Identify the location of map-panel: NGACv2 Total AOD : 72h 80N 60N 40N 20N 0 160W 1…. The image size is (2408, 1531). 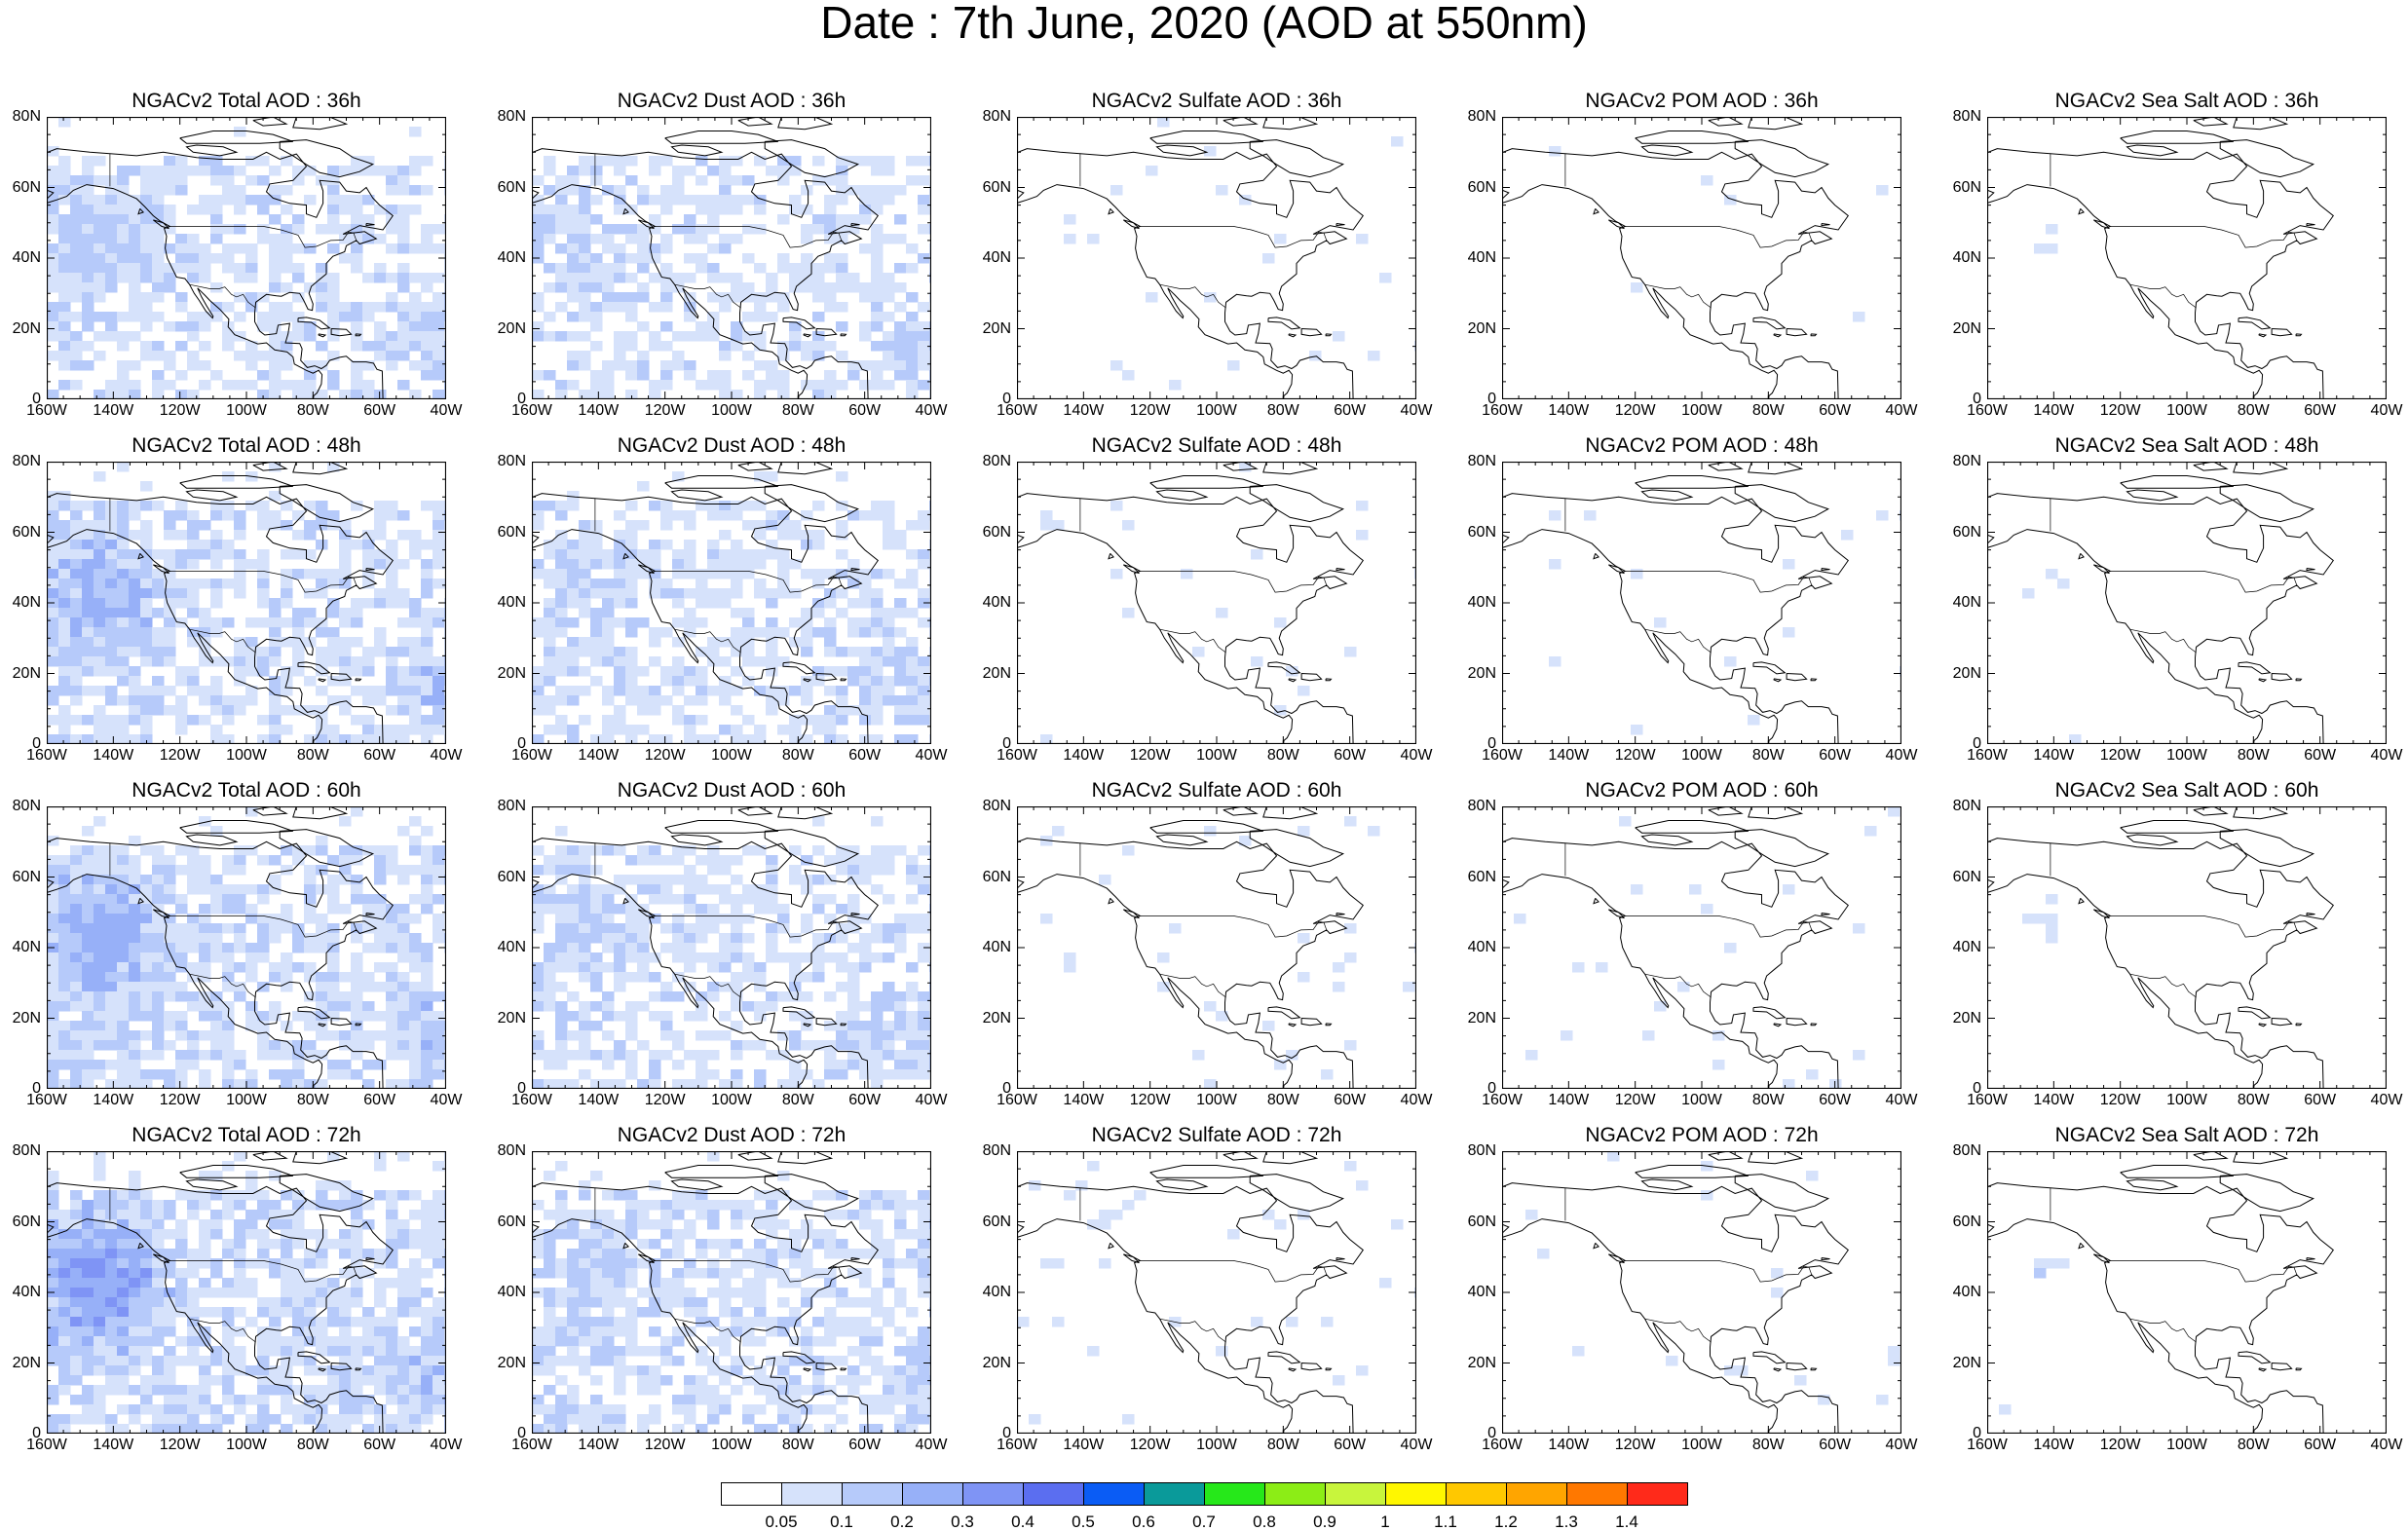
(243, 1296).